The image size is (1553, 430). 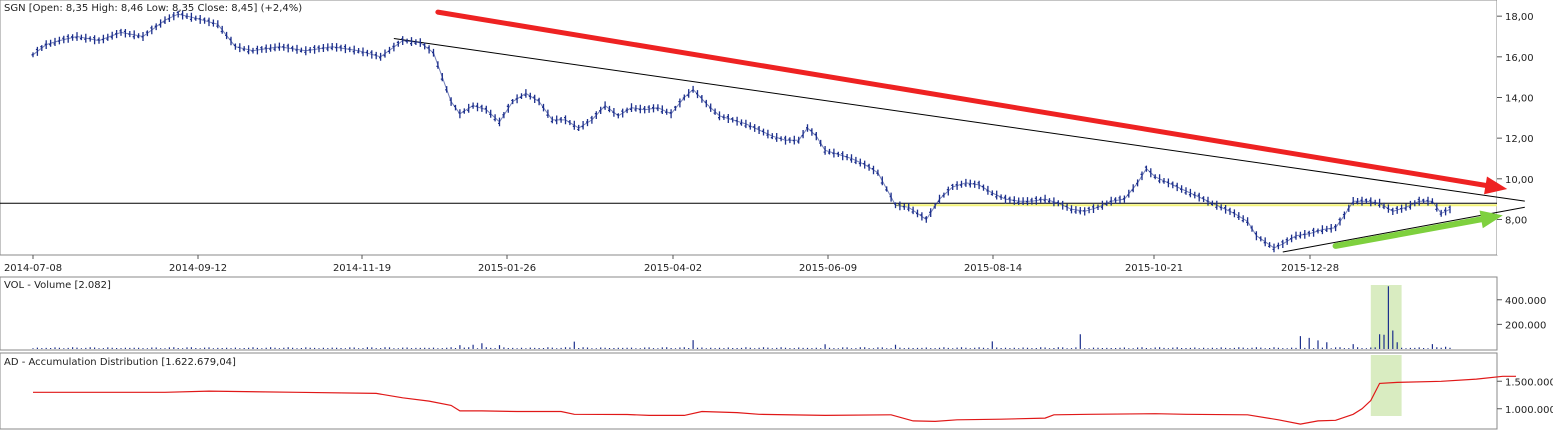 What do you see at coordinates (1529, 410) in the screenshot?
I see `ad-y-tick-label: 1.000.000` at bounding box center [1529, 410].